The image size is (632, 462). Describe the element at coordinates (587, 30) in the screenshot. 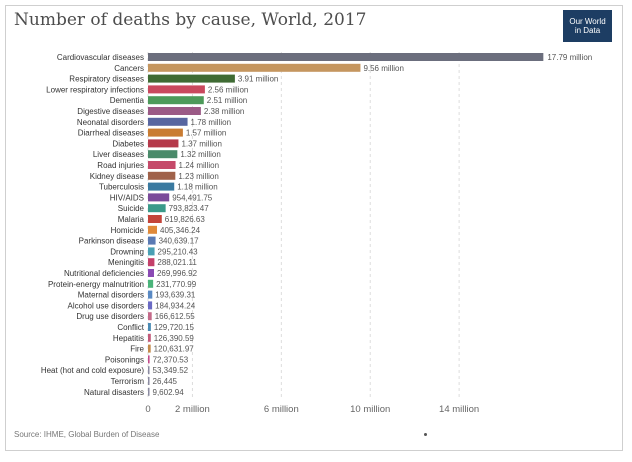

I see `logo-line-2: in Data` at that location.